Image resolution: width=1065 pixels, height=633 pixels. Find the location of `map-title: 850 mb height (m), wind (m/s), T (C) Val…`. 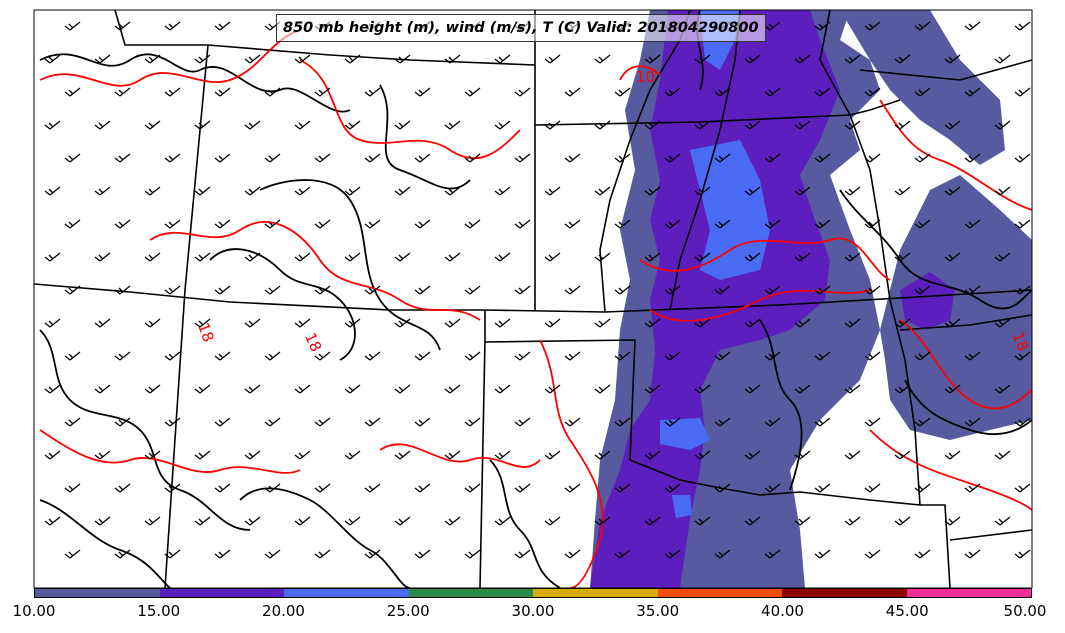

map-title: 850 mb height (m), wind (m/s), T (C) Val… is located at coordinates (521, 28).